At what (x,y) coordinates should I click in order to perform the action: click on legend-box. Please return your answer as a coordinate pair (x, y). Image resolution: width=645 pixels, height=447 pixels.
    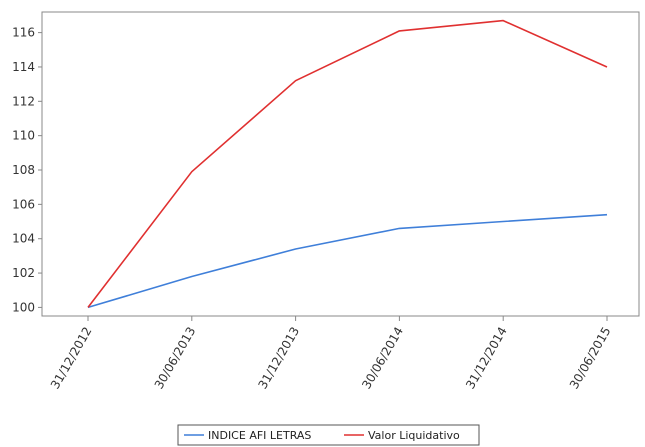
    Looking at the image, I should click on (328, 435).